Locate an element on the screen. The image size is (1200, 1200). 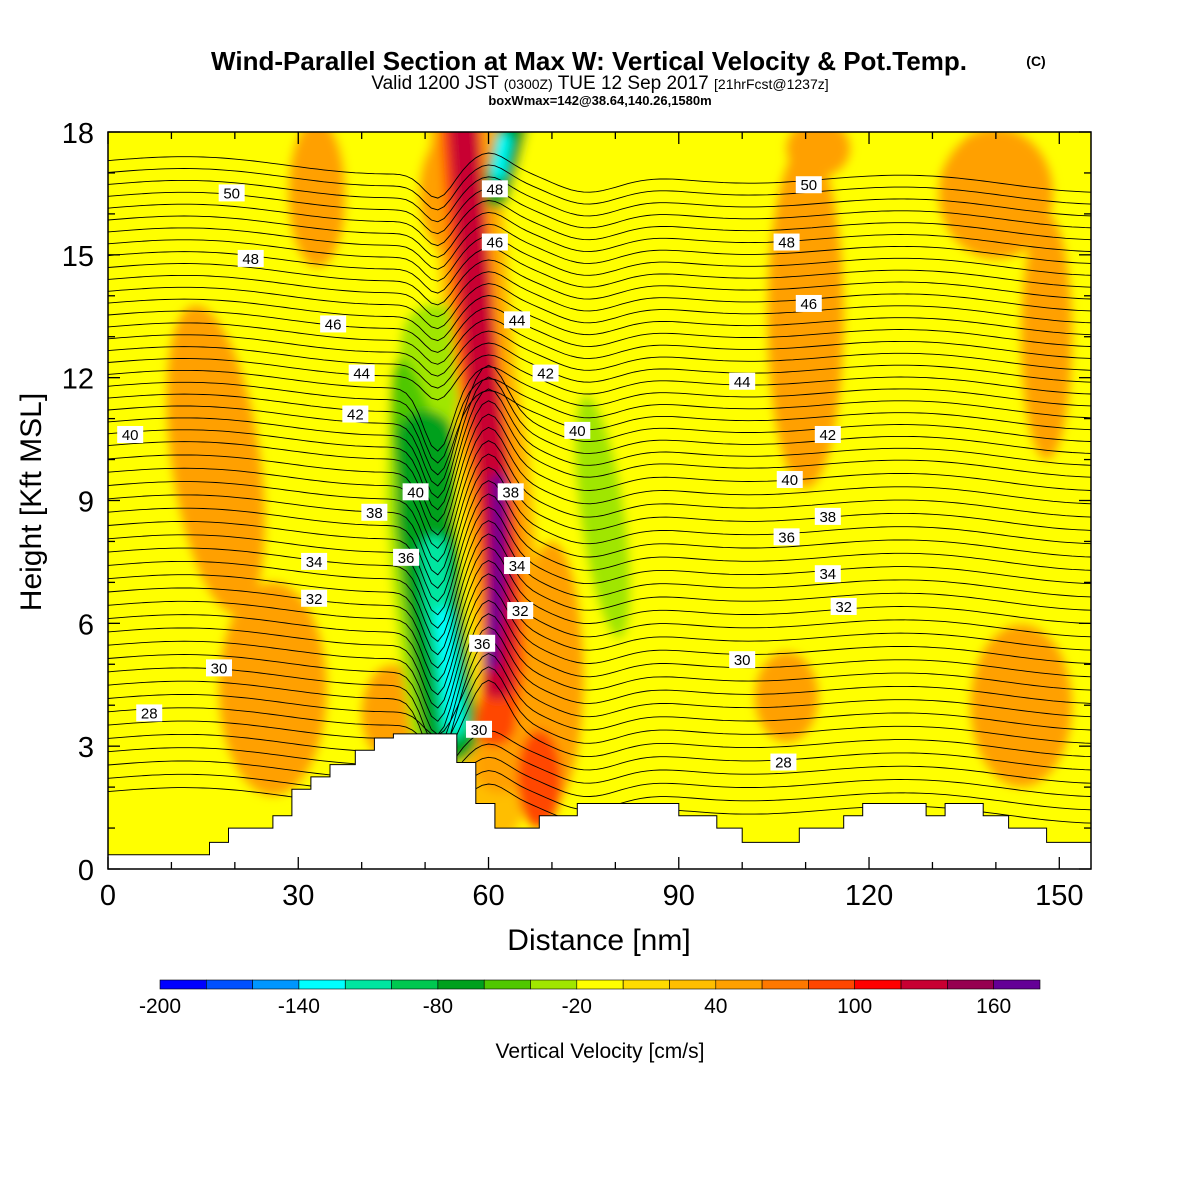
x-tick-label: 90 is located at coordinates (679, 896).